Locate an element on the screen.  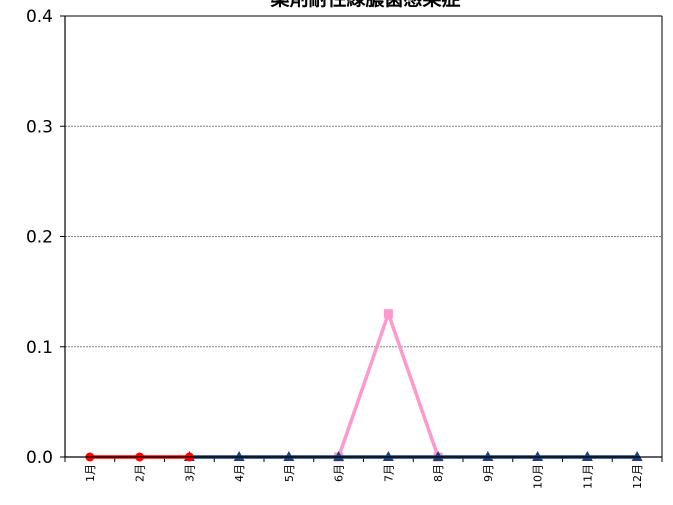
x-tick-label: 3月 is located at coordinates (189, 473).